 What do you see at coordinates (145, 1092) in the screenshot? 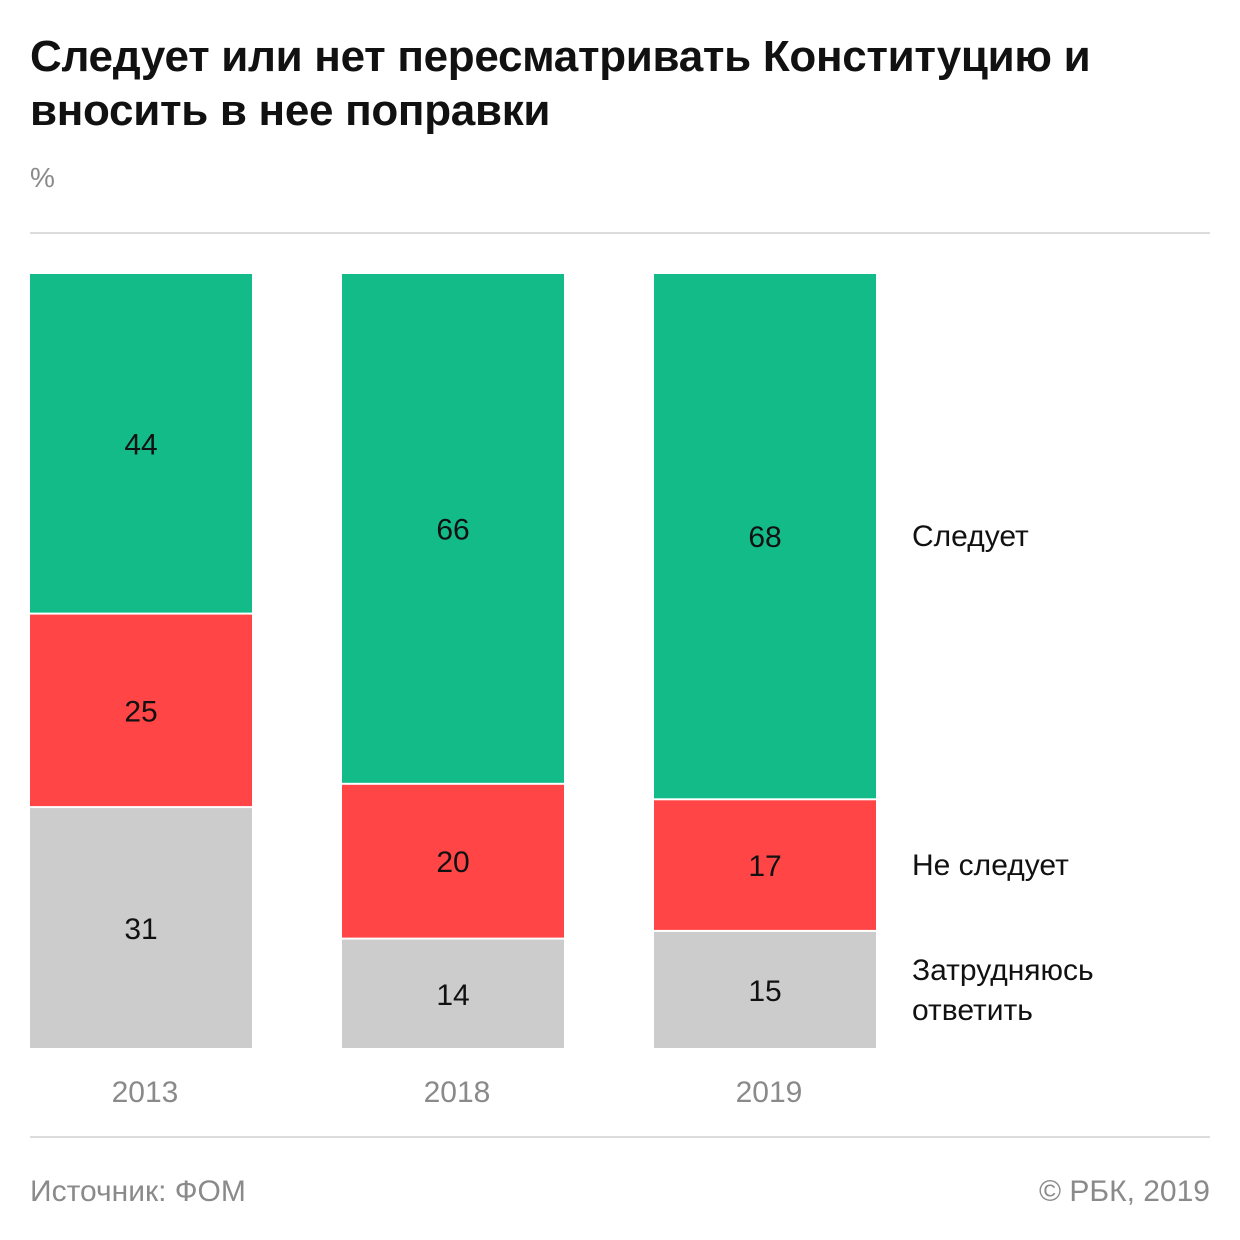
I see `x-tick-label-2013: 2013` at bounding box center [145, 1092].